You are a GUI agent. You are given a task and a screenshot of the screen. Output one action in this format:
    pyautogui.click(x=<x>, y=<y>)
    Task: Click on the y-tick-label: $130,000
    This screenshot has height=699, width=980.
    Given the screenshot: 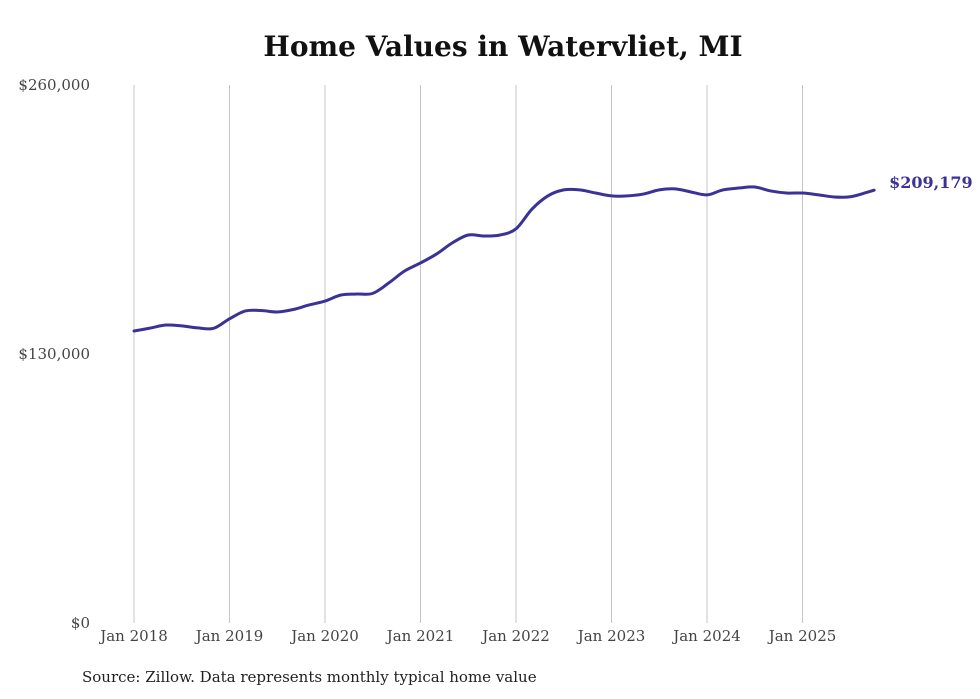 What is the action you would take?
    pyautogui.click(x=54, y=354)
    